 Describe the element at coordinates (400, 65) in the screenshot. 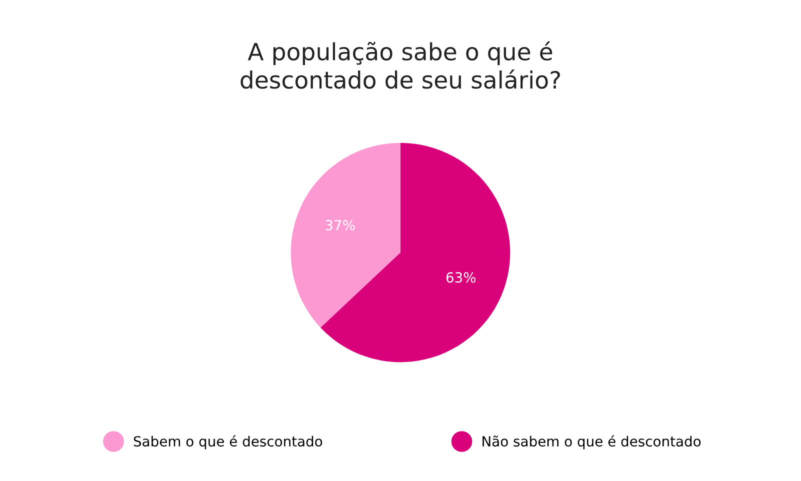

I see `chart-title: A população sabe o que é descontado de seu salário?` at that location.